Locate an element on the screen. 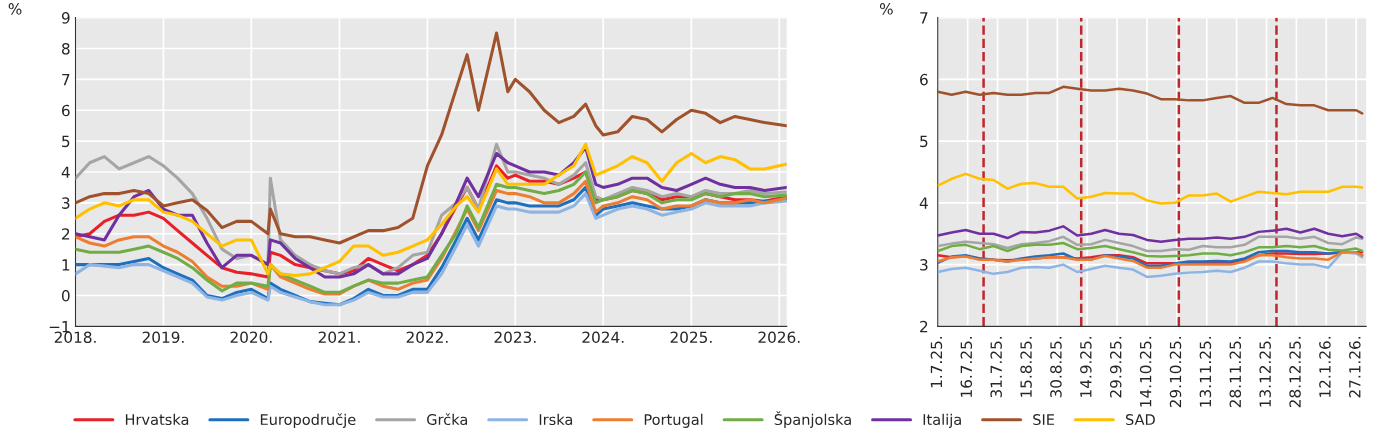  x-tick-label: 2023. is located at coordinates (515, 337).